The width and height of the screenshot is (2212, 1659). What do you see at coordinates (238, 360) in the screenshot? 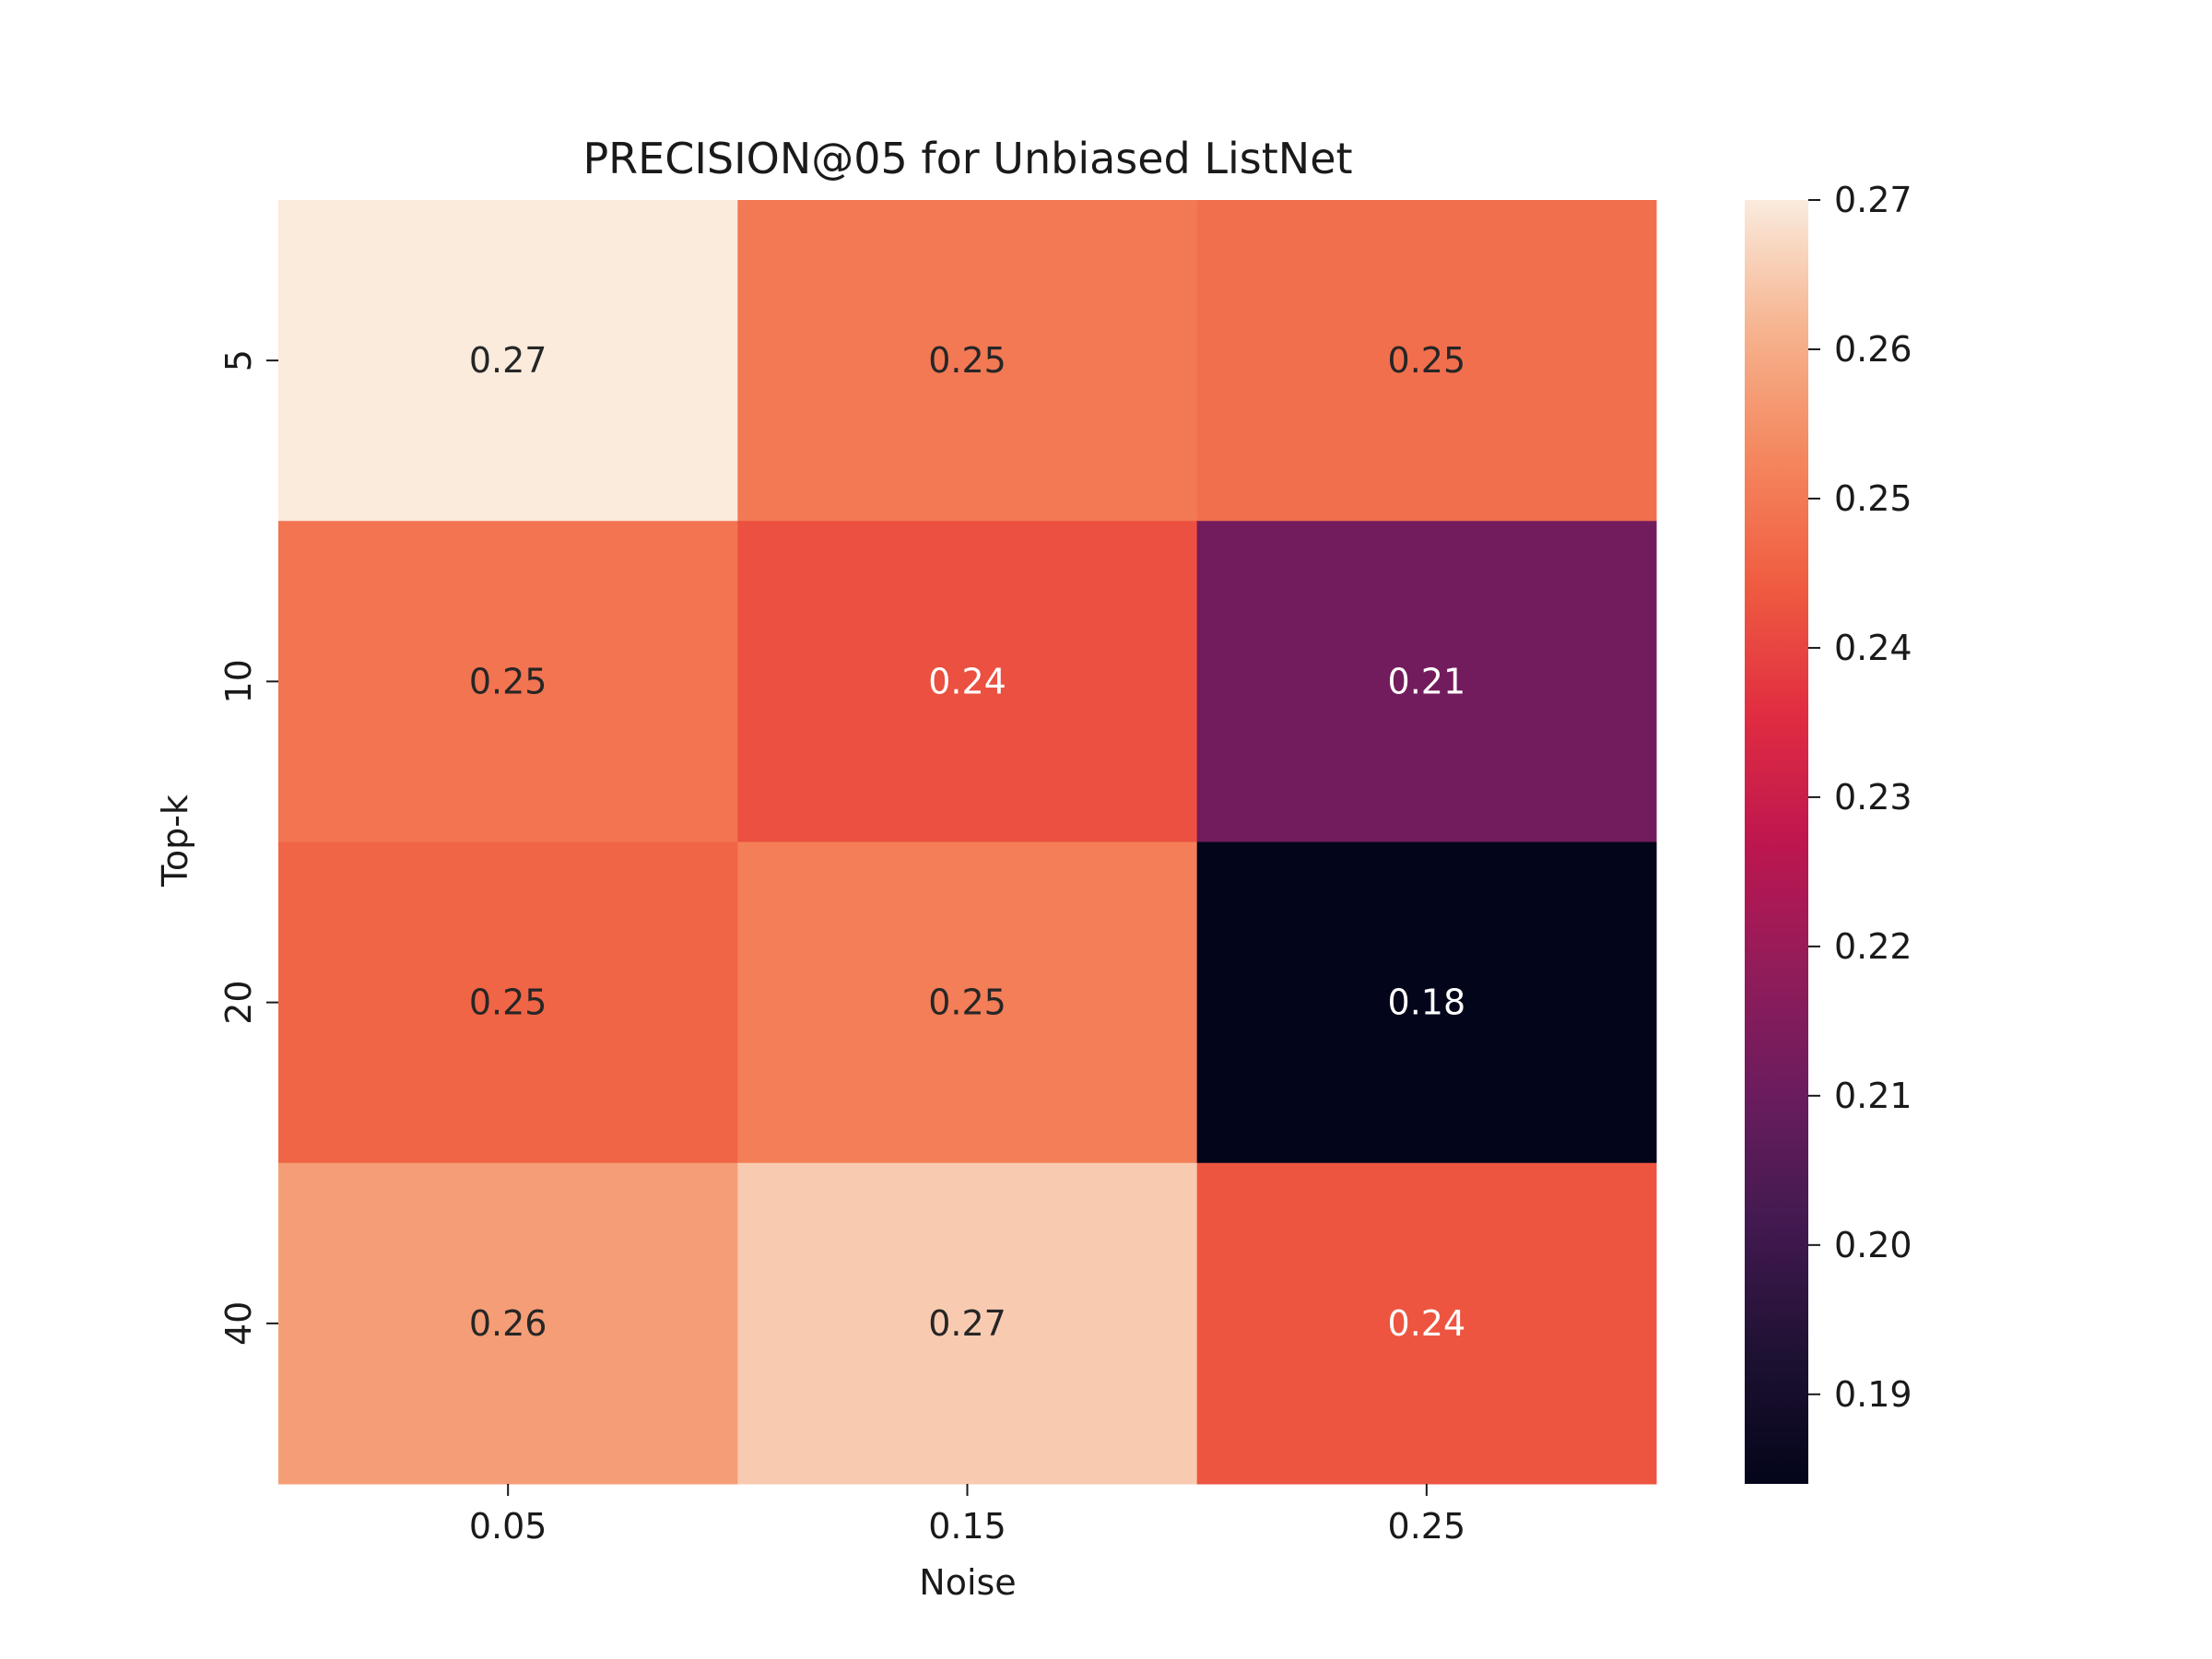
I see `y-tick-label: 5` at bounding box center [238, 360].